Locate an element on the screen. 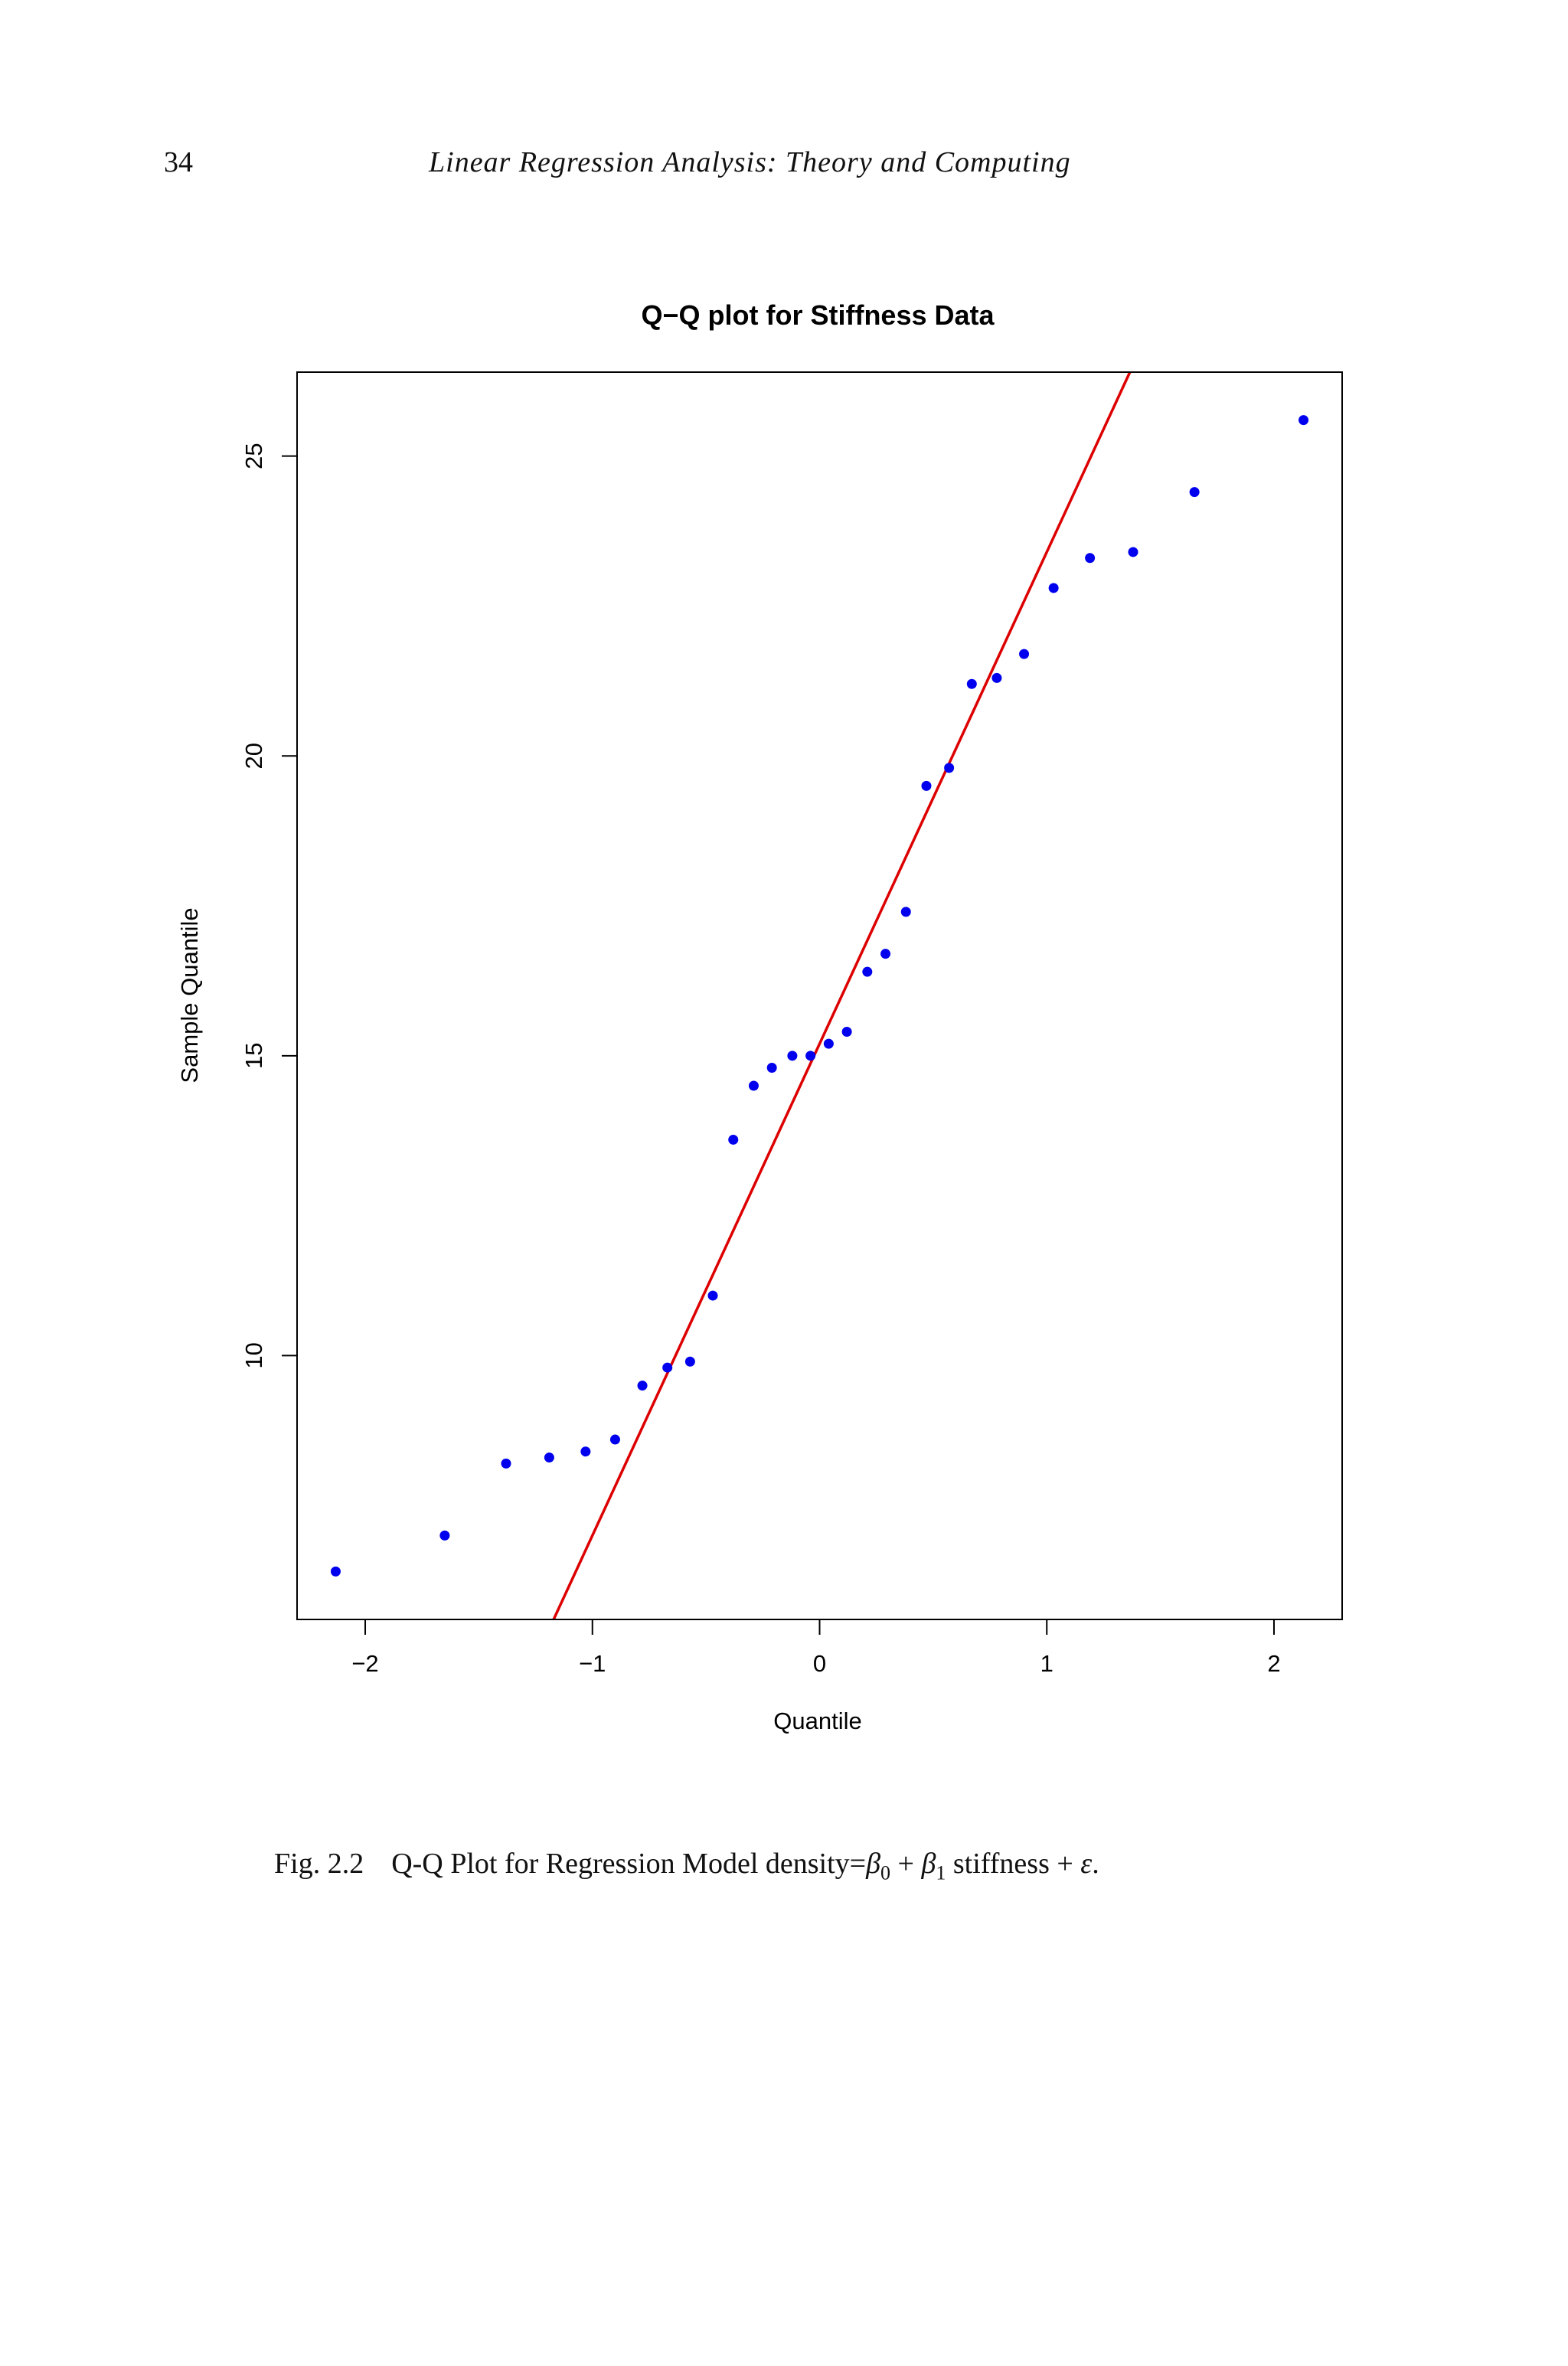  y-tick-label: 20 is located at coordinates (253, 756).